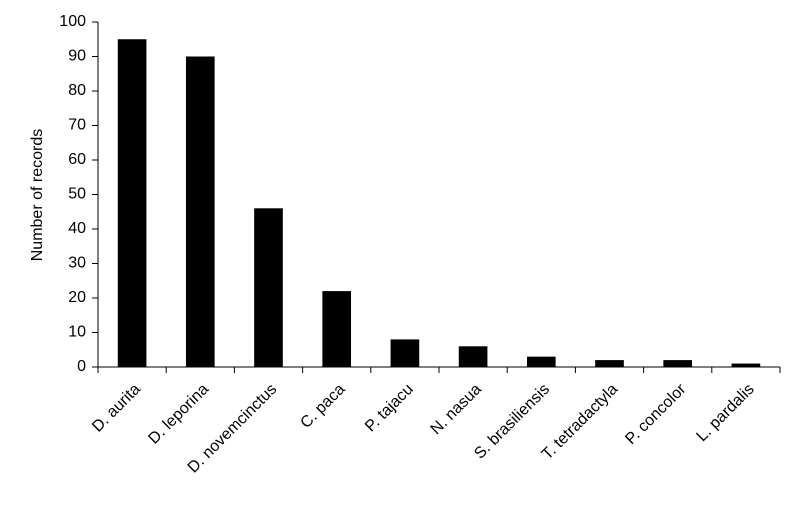  I want to click on y-axis-label: Number of records, so click(37, 195).